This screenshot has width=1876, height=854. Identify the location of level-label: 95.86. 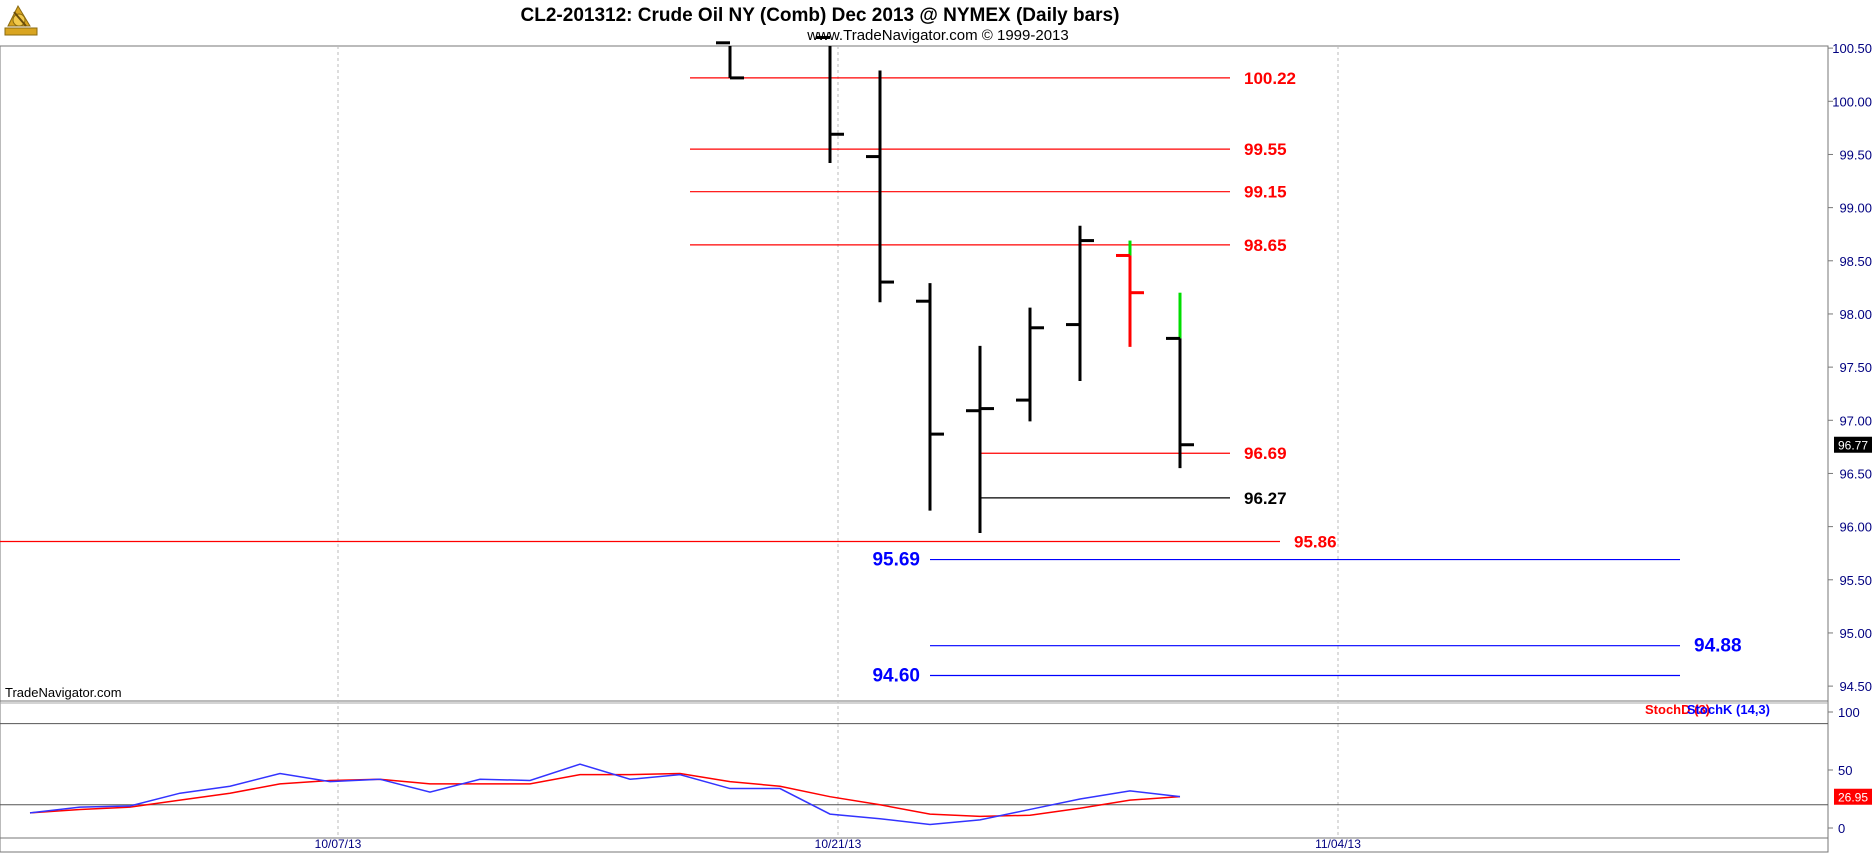
(1315, 542).